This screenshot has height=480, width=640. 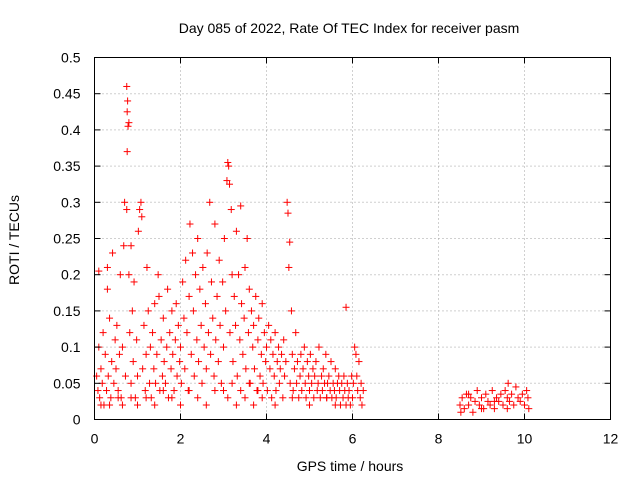 What do you see at coordinates (181, 439) in the screenshot?
I see `x-tick-label: 2` at bounding box center [181, 439].